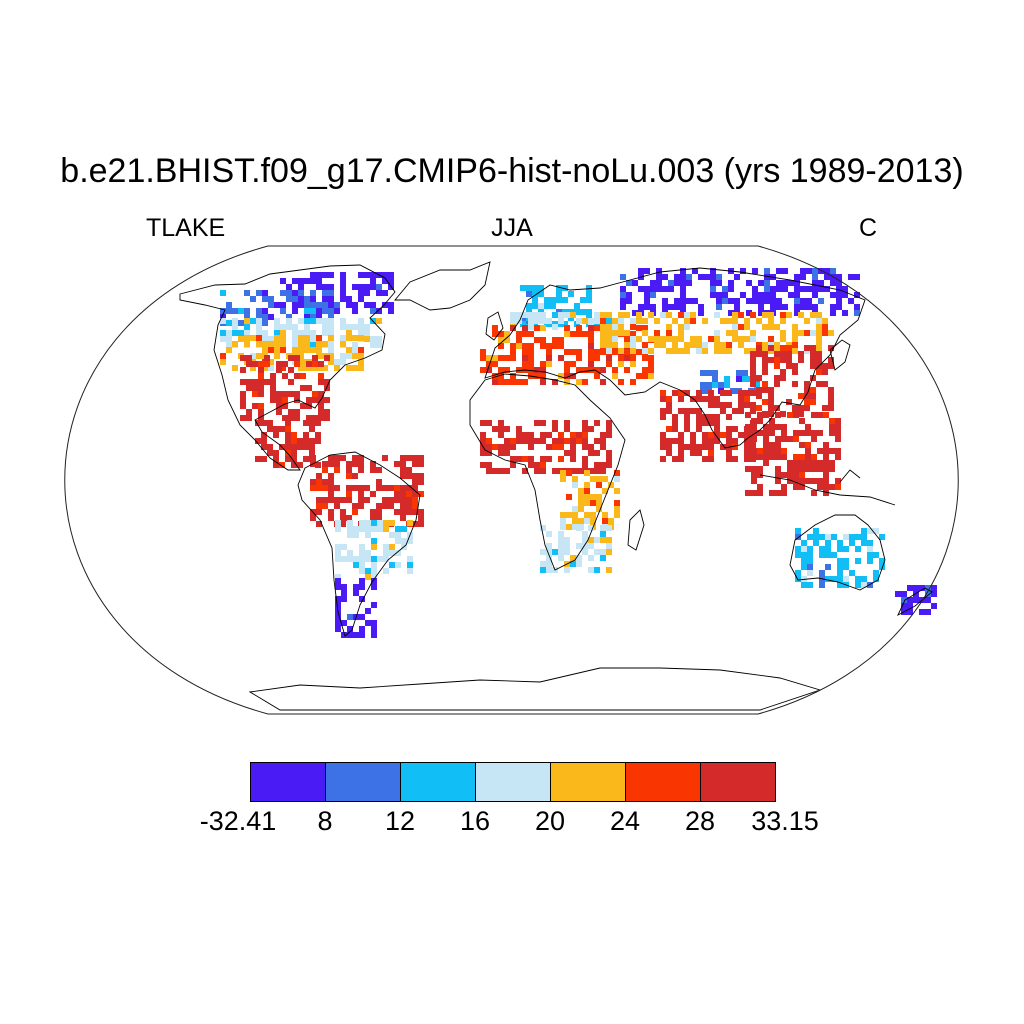  What do you see at coordinates (438, 782) in the screenshot?
I see `colorbar-box` at bounding box center [438, 782].